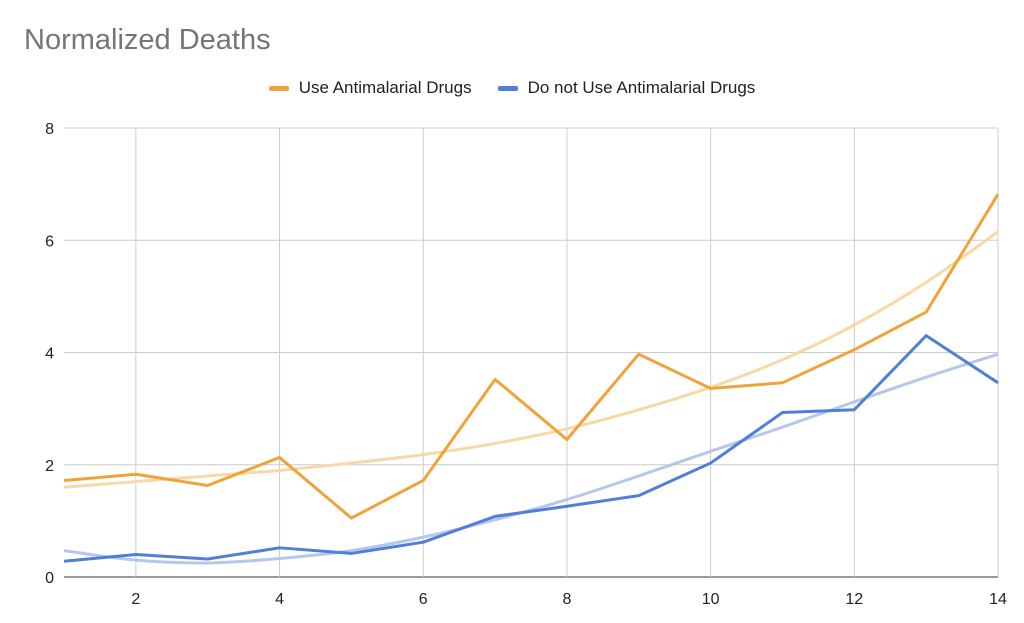  Describe the element at coordinates (566, 599) in the screenshot. I see `x-tick-label: 8` at that location.